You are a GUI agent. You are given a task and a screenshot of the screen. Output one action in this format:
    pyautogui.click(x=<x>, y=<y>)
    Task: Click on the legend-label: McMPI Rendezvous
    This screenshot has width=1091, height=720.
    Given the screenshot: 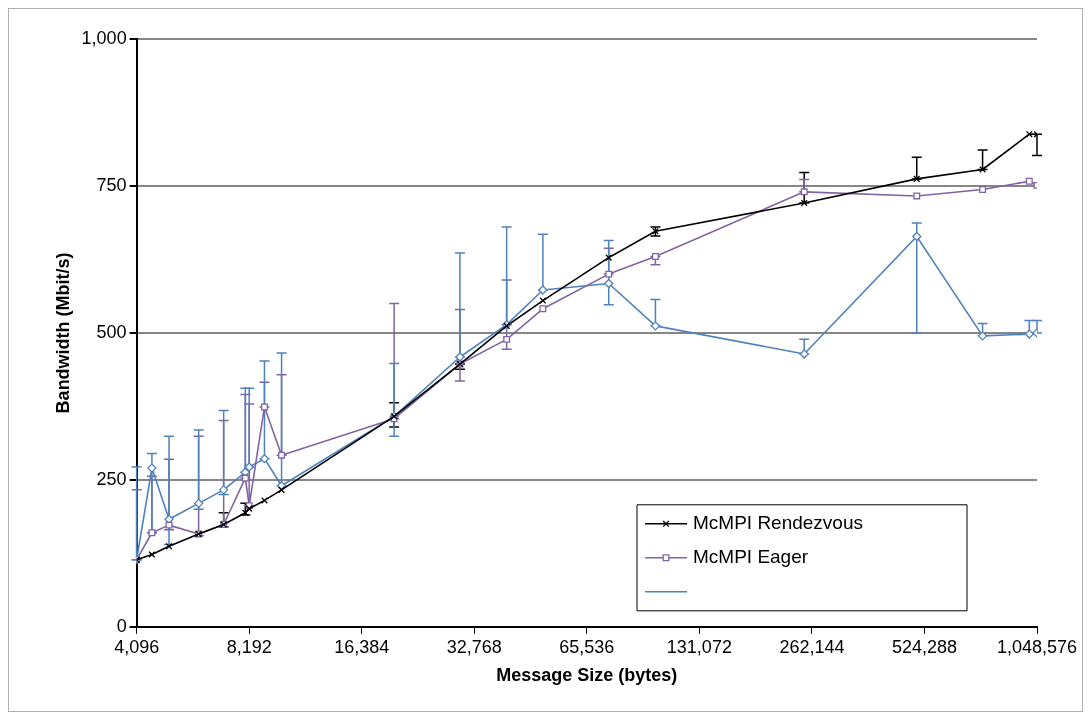 What is the action you would take?
    pyautogui.click(x=778, y=523)
    